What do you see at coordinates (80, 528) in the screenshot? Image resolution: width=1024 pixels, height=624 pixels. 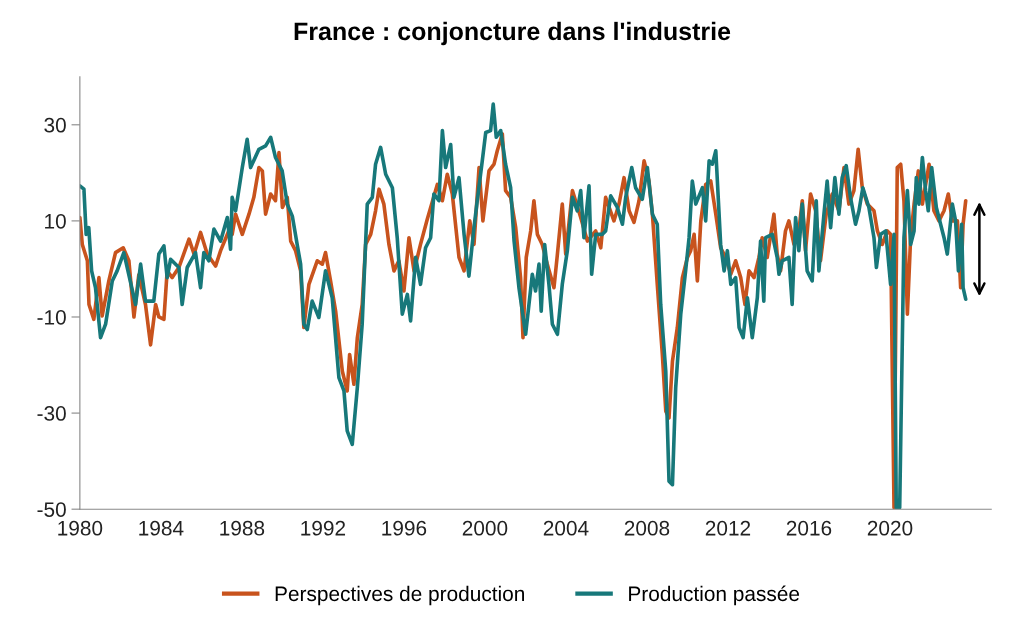 I see `x-tick-label: 1980` at bounding box center [80, 528].